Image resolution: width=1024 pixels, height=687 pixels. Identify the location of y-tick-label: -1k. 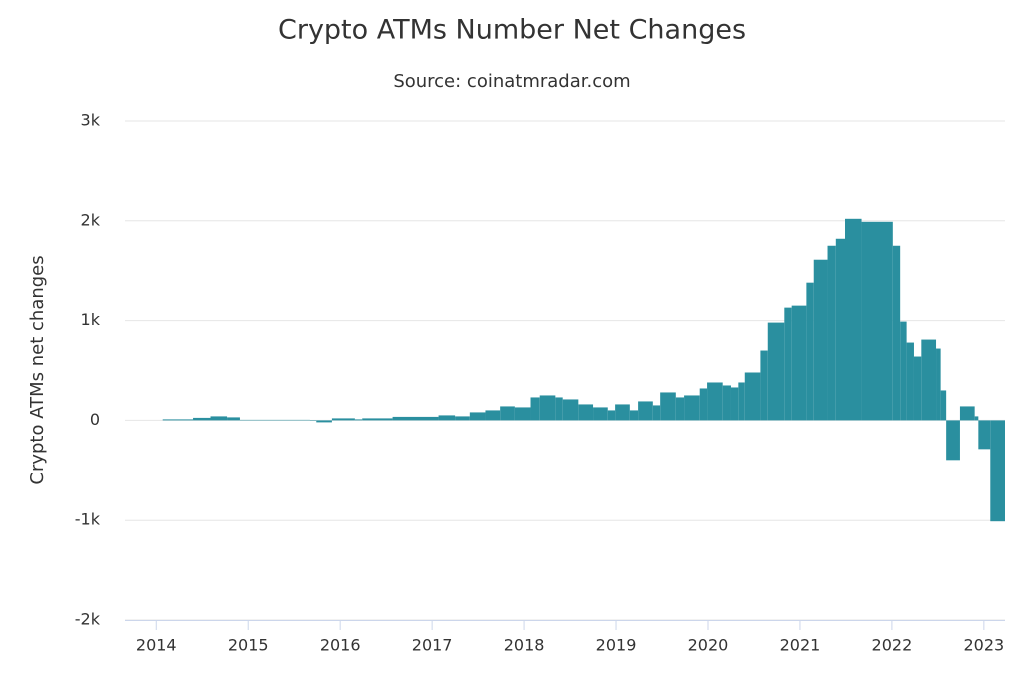
(88, 519).